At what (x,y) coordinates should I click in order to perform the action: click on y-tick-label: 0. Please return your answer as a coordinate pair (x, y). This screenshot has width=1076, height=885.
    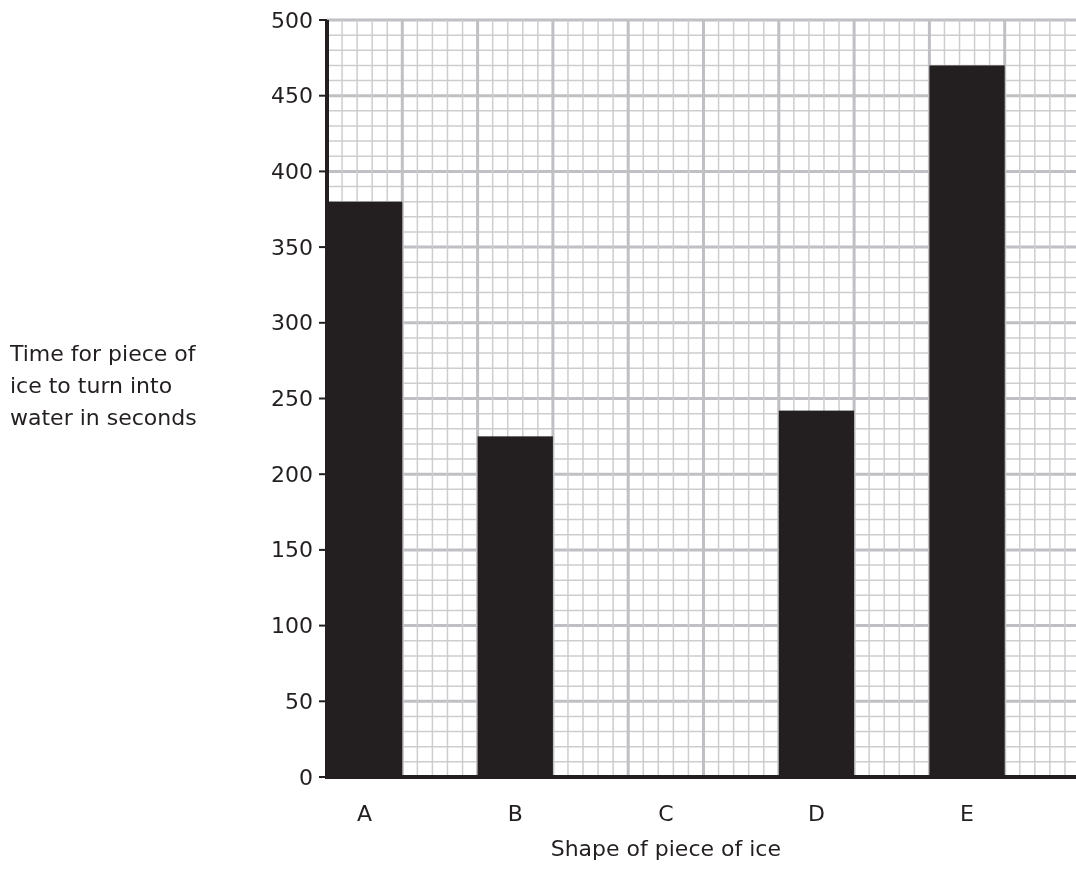
    Looking at the image, I should click on (306, 777).